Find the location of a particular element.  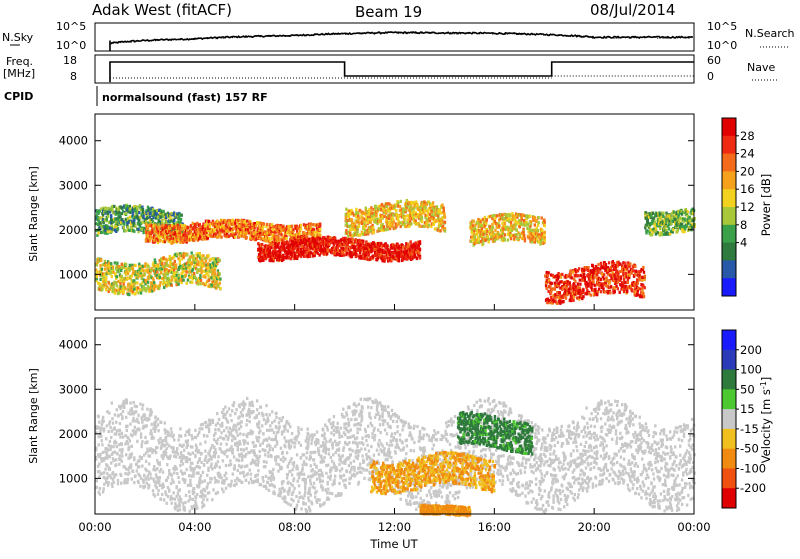

nave-tick-top: 60 is located at coordinates (714, 60).